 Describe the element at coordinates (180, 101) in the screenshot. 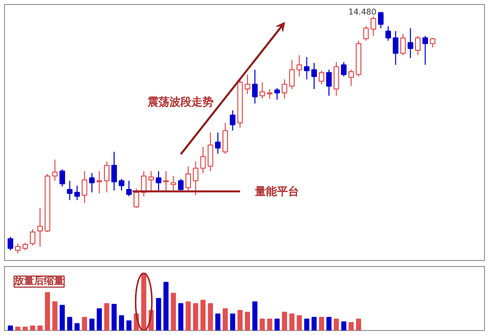

I see `annotation: 震荡波段走势` at that location.